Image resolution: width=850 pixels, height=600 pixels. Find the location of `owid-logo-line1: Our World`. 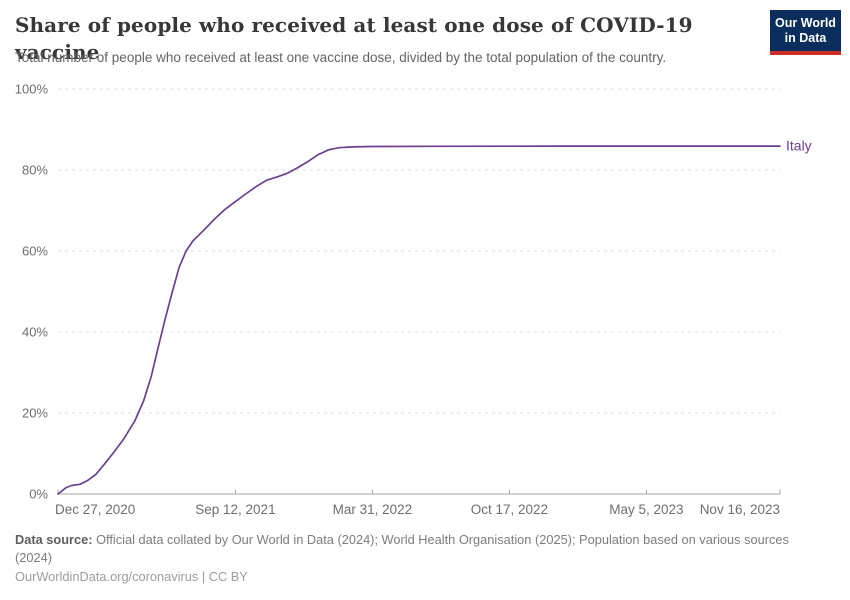

owid-logo-line1: Our World is located at coordinates (805, 23).